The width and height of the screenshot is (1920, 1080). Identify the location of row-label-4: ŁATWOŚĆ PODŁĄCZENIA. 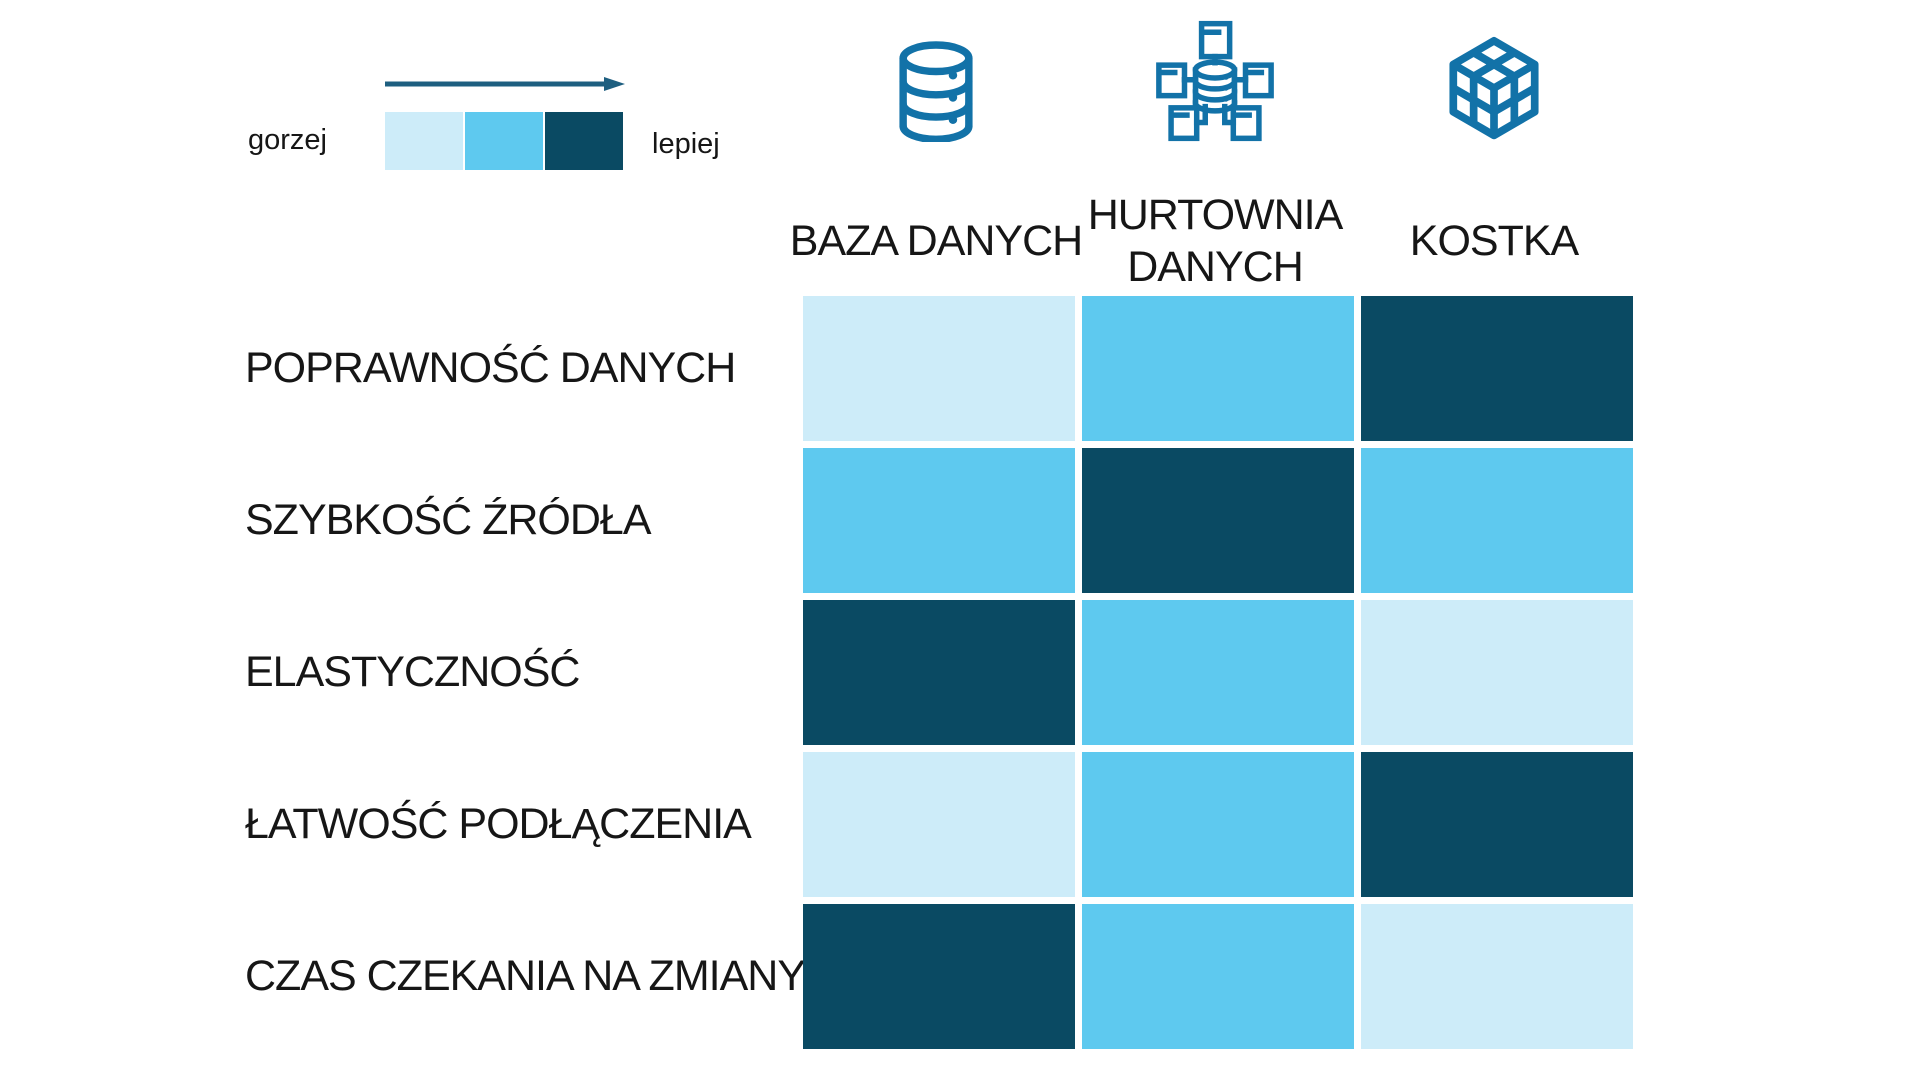
(498, 824).